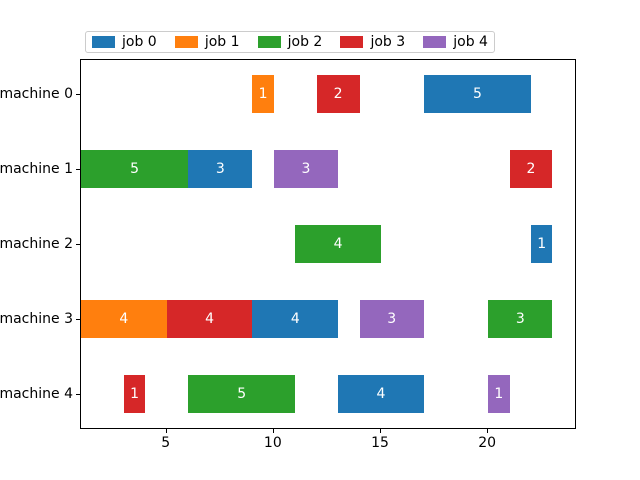 The image size is (640, 480). I want to click on task-bar-machine-3-job-2: 3, so click(520, 319).